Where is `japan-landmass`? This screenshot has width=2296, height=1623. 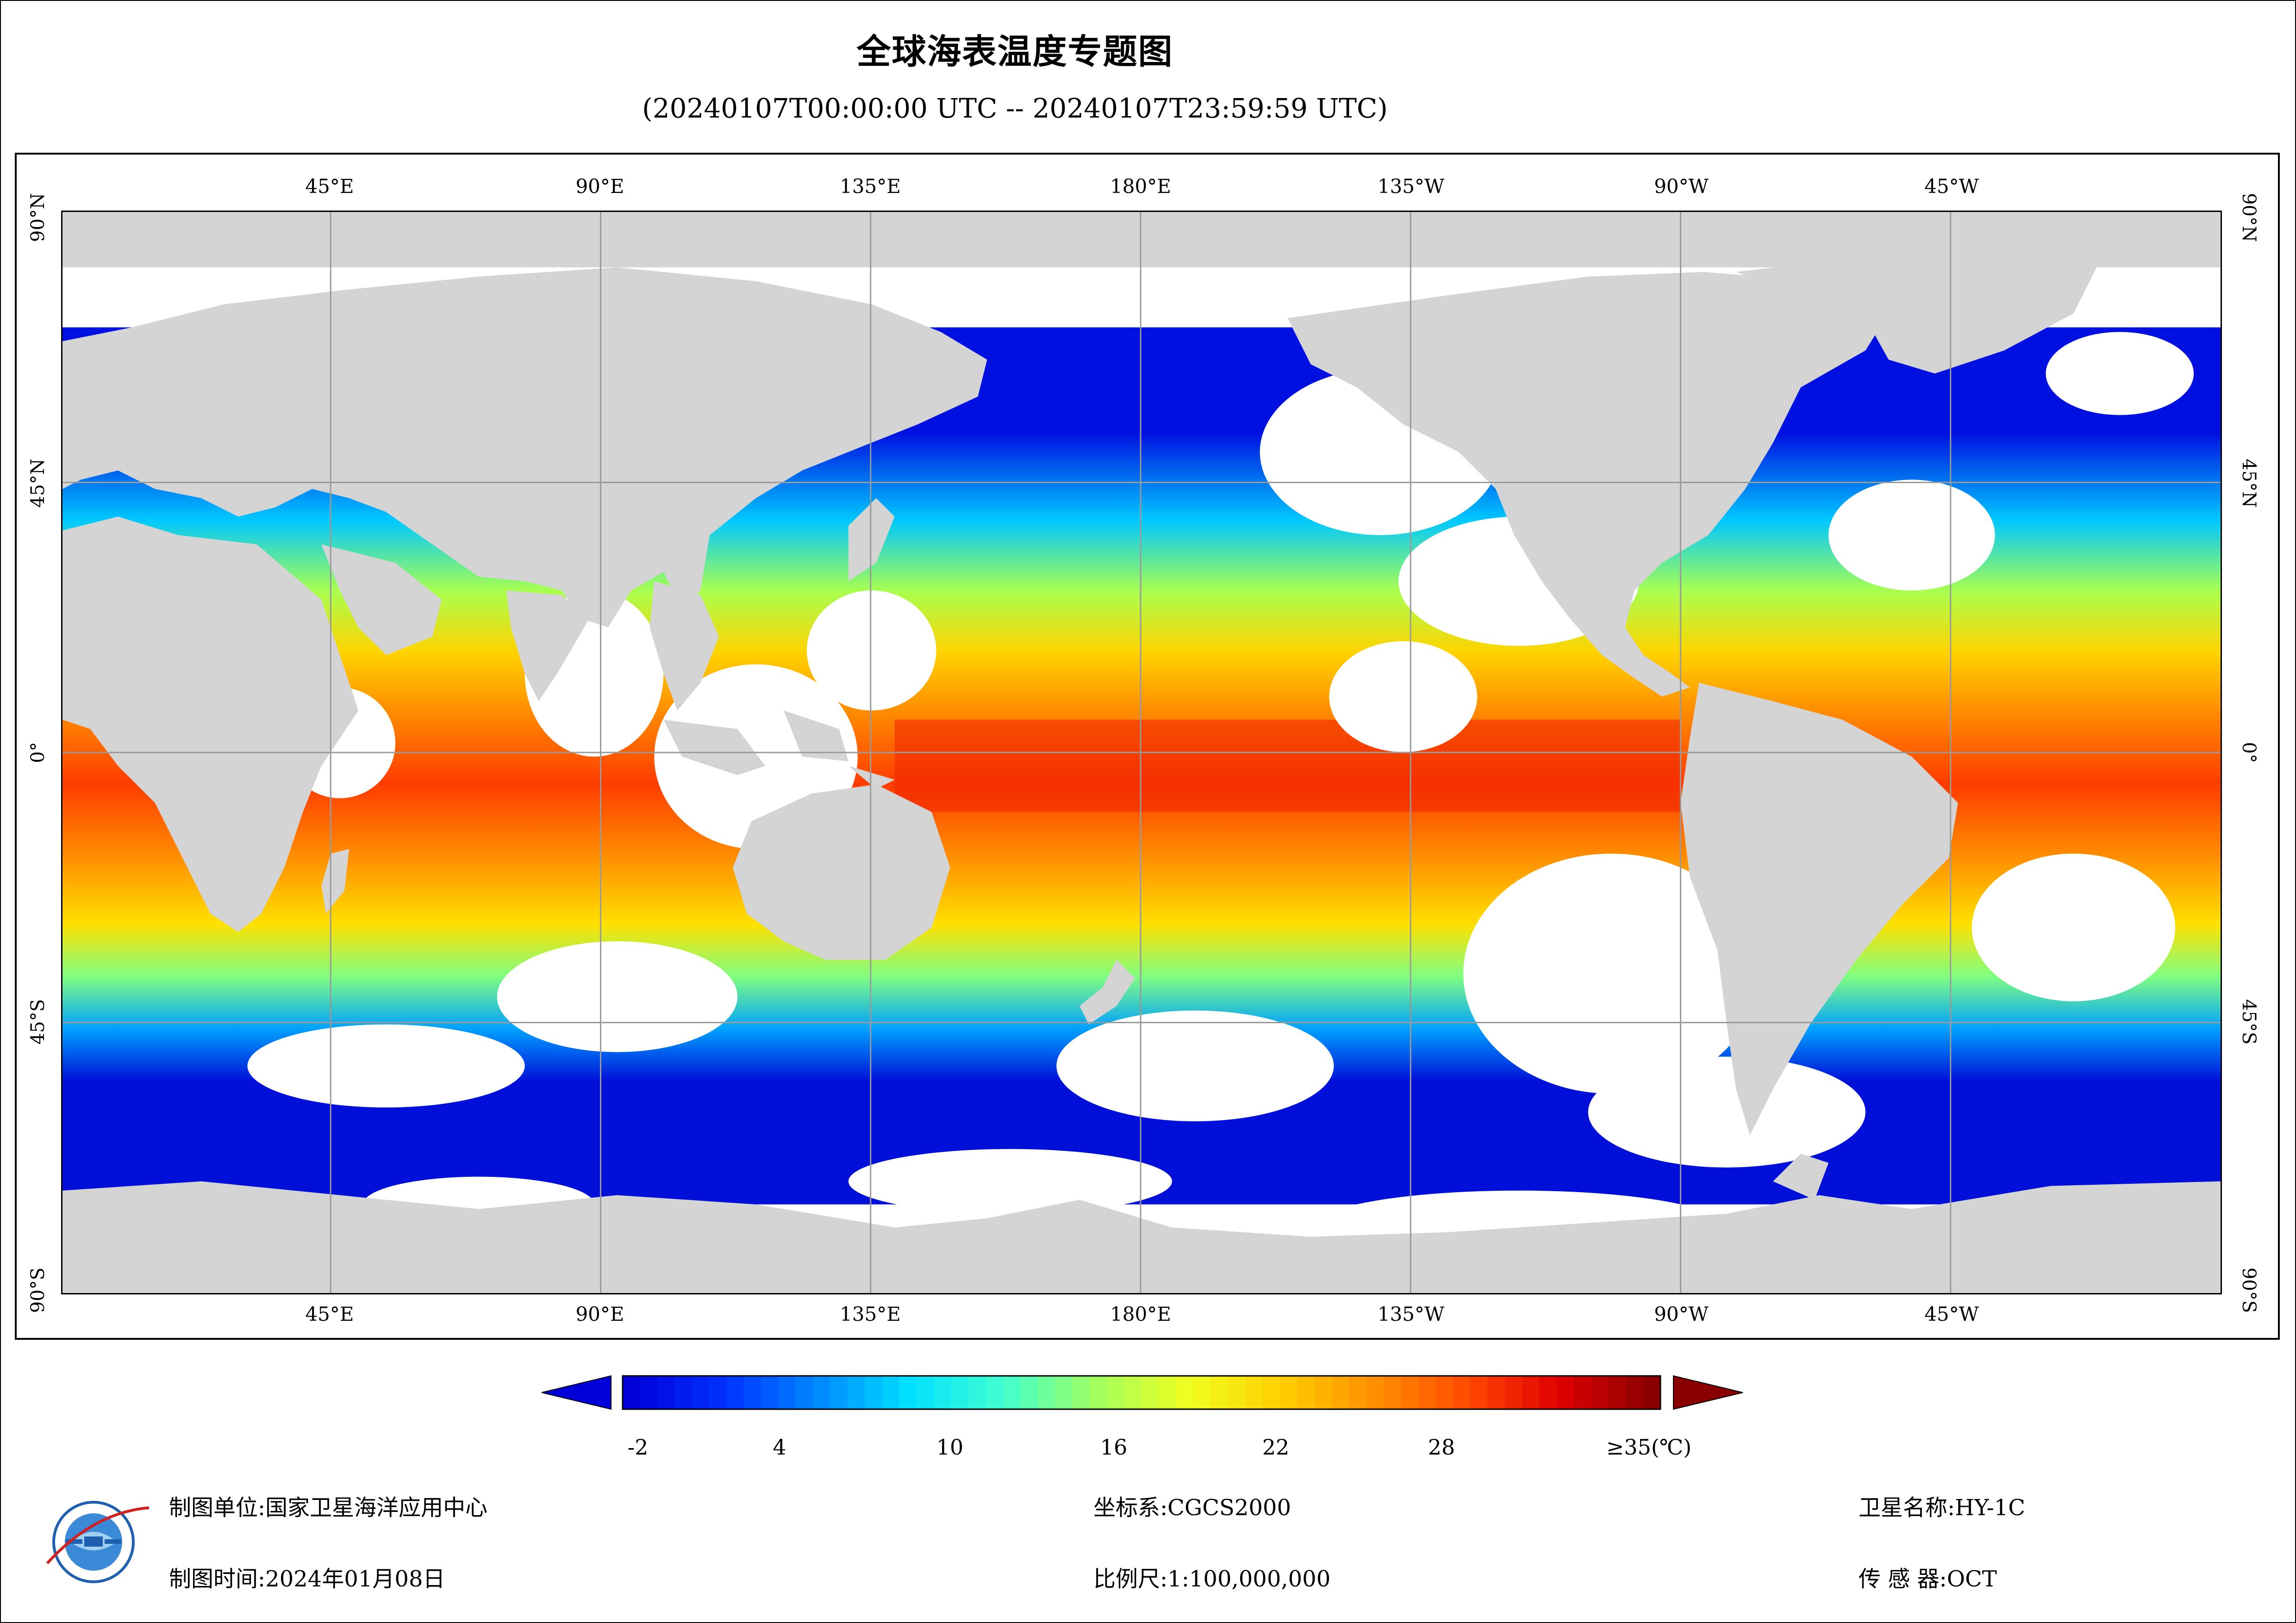
japan-landmass is located at coordinates (871, 539).